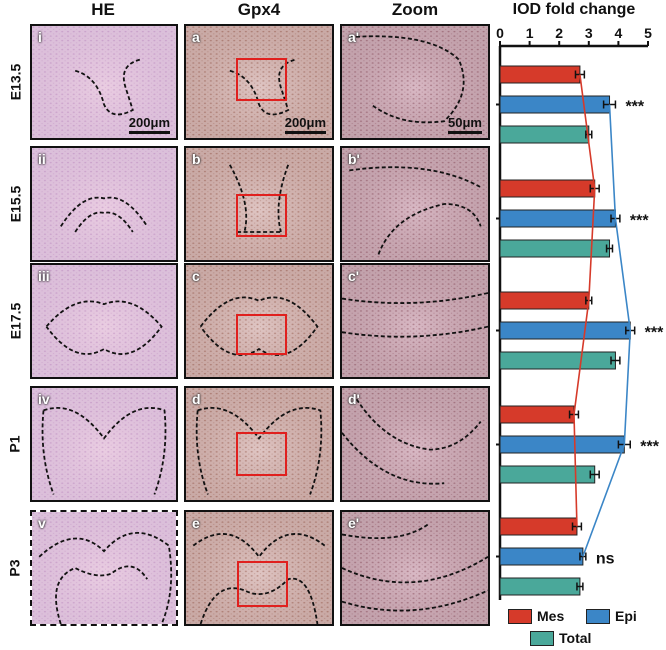  Describe the element at coordinates (551, 616) in the screenshot. I see `legend-label-mes: Mes` at that location.